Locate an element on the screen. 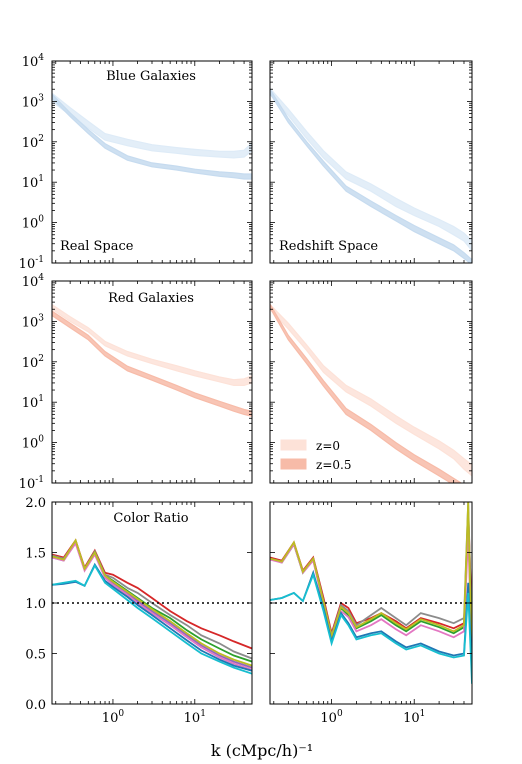 The image size is (522, 764). panel-annotation: Redshift Space is located at coordinates (328, 246).